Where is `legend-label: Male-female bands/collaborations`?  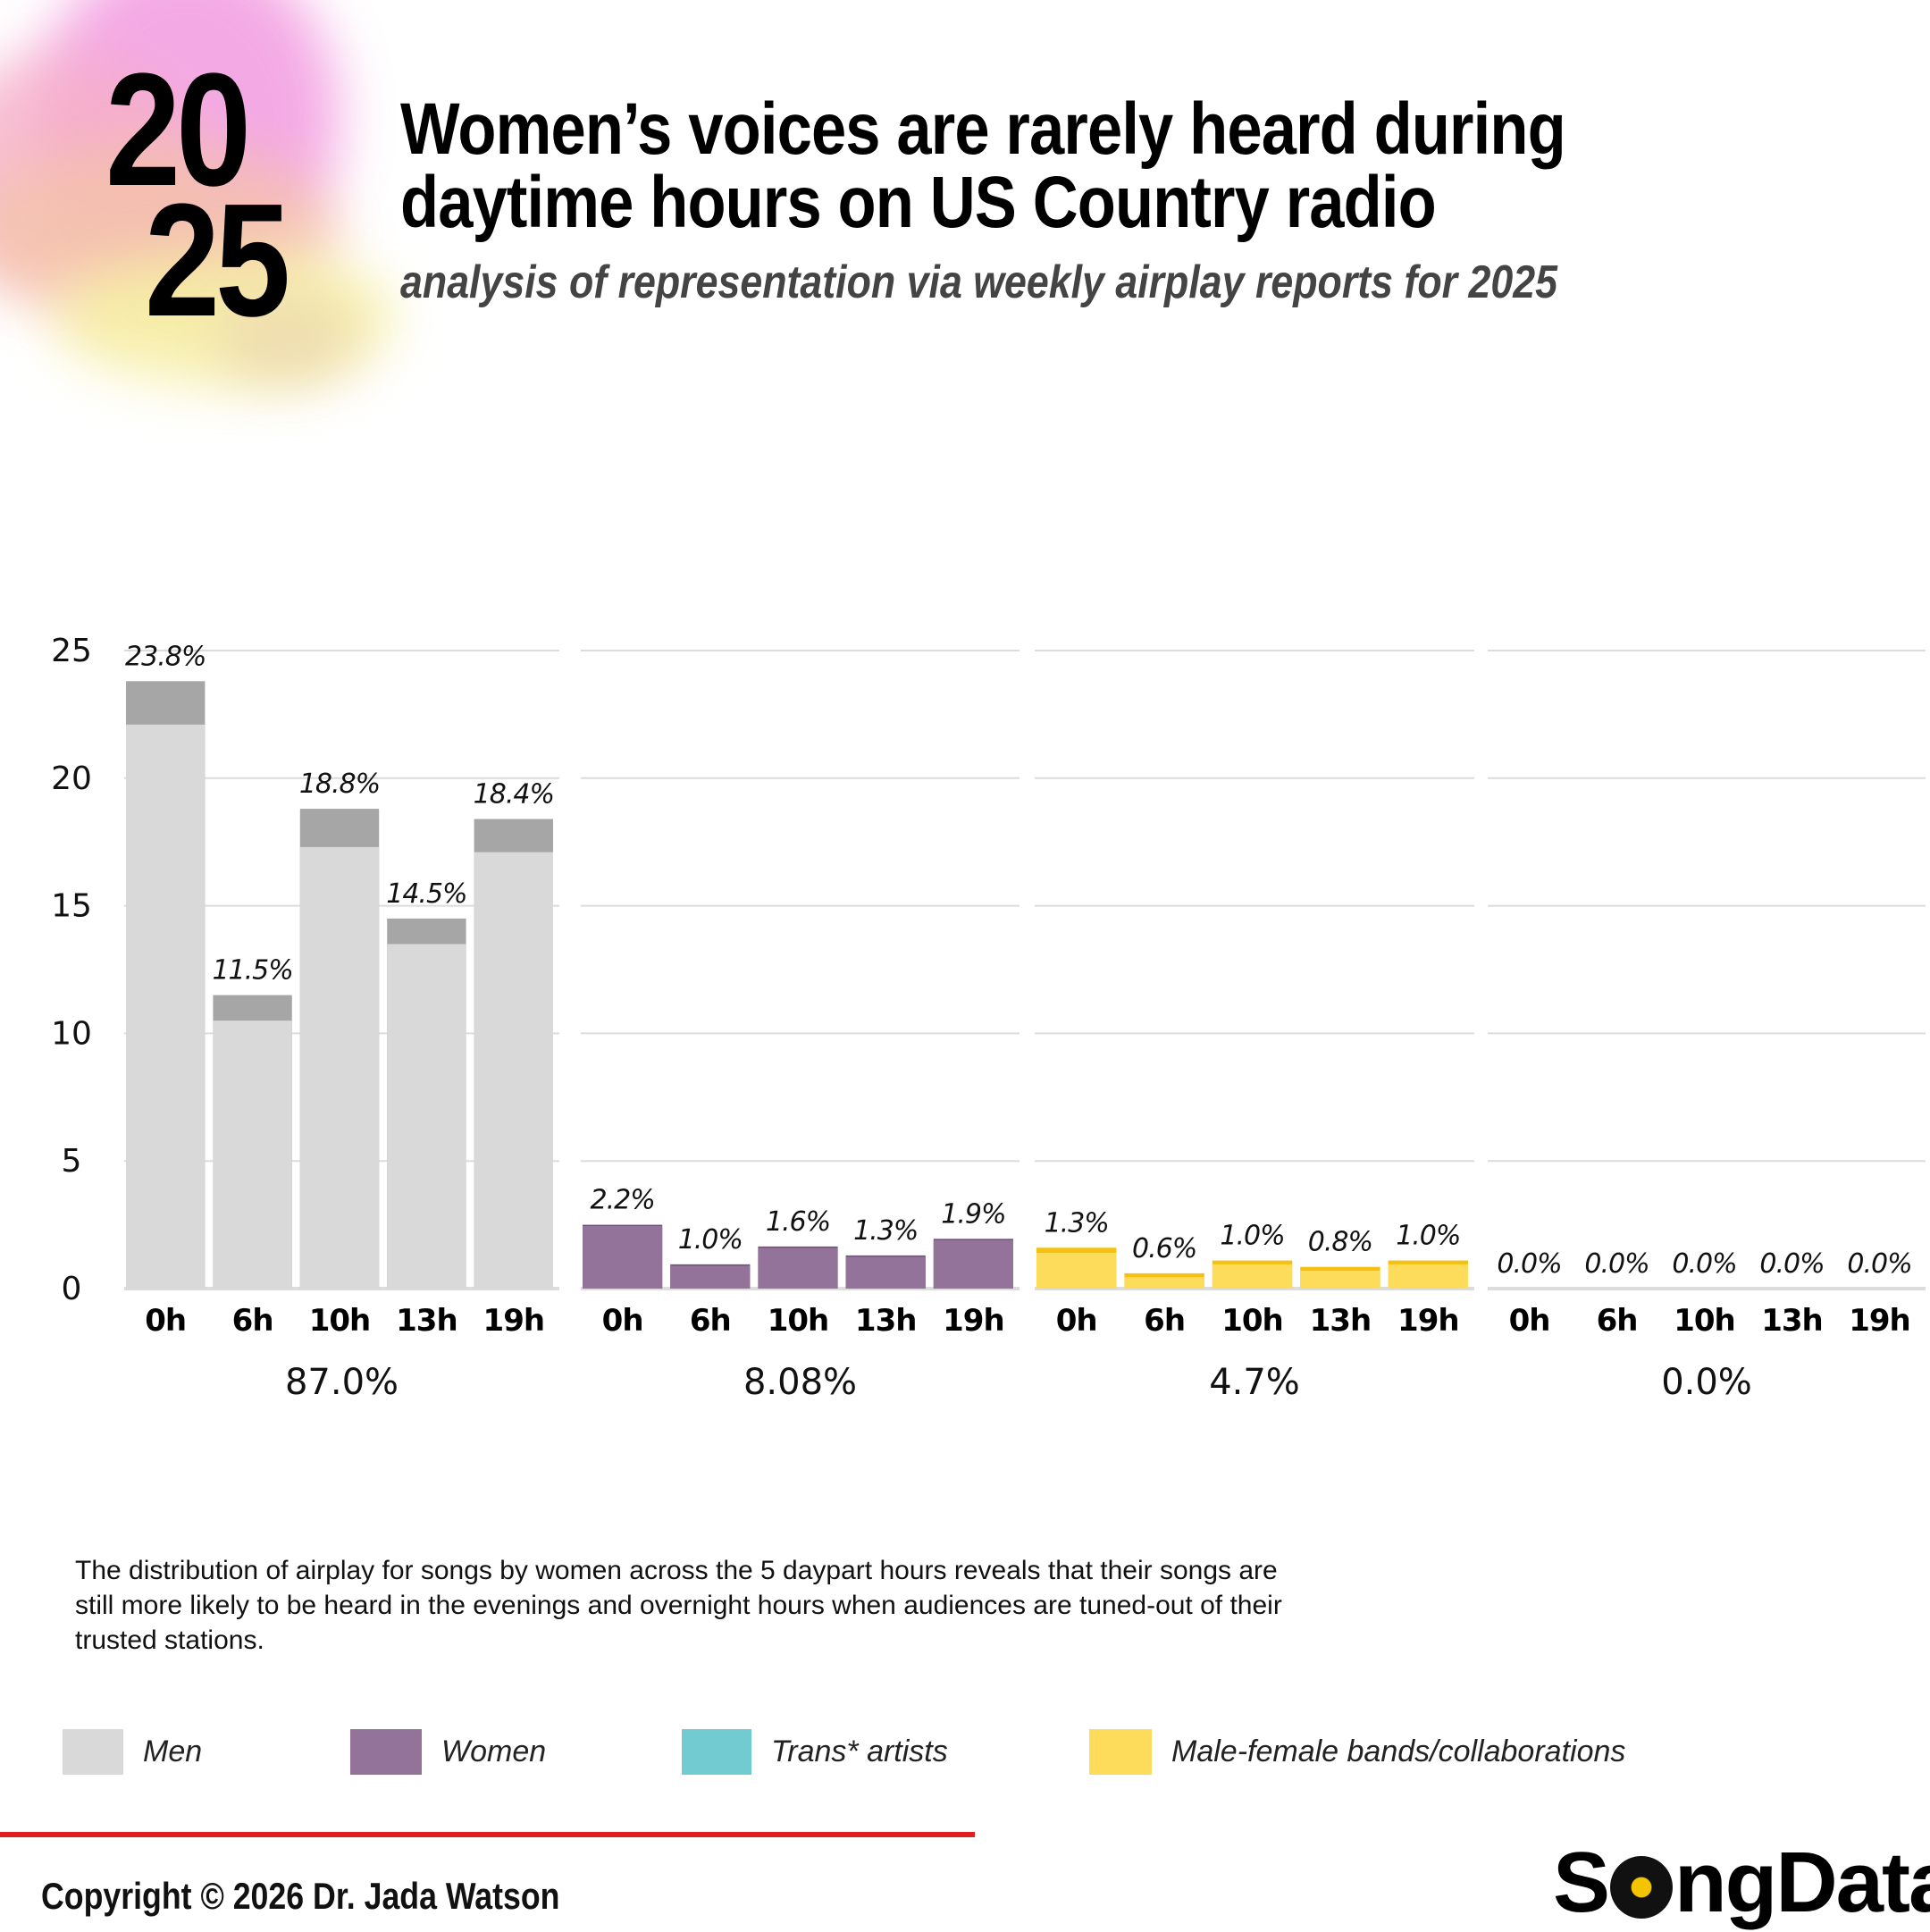
legend-label: Male-female bands/collaborations is located at coordinates (1398, 1751).